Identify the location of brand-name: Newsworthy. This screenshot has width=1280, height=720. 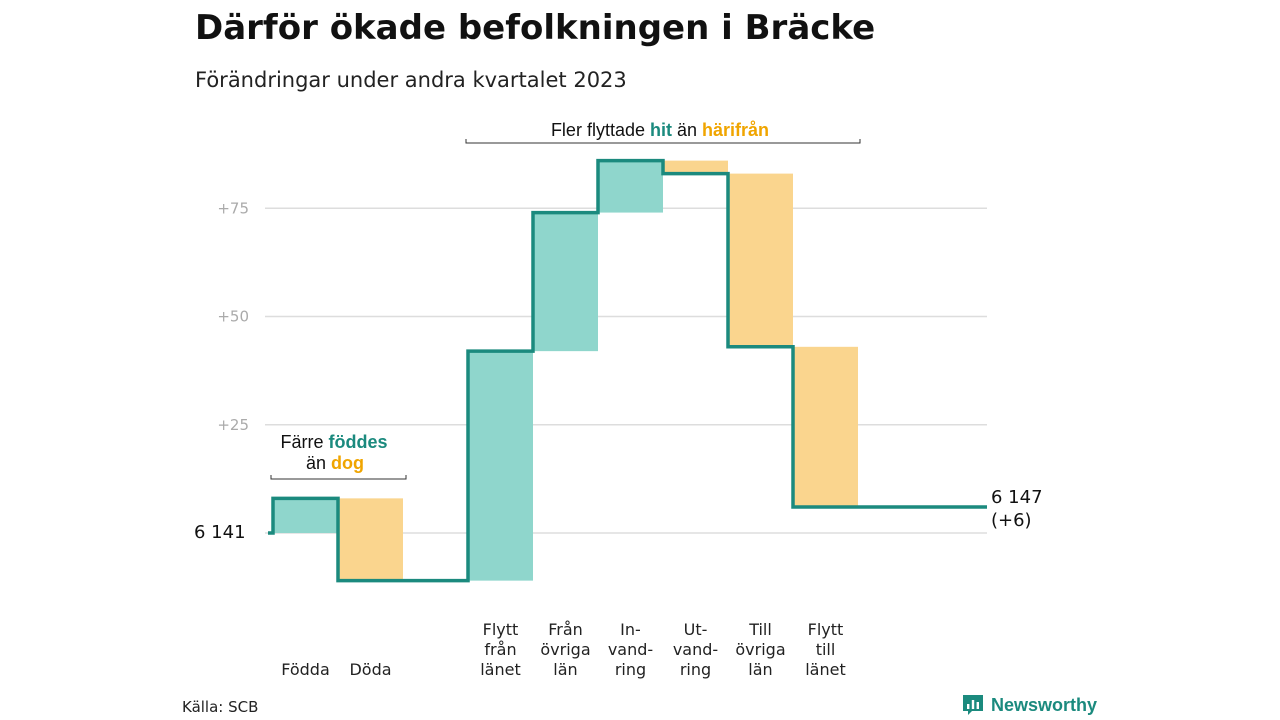
(1044, 704).